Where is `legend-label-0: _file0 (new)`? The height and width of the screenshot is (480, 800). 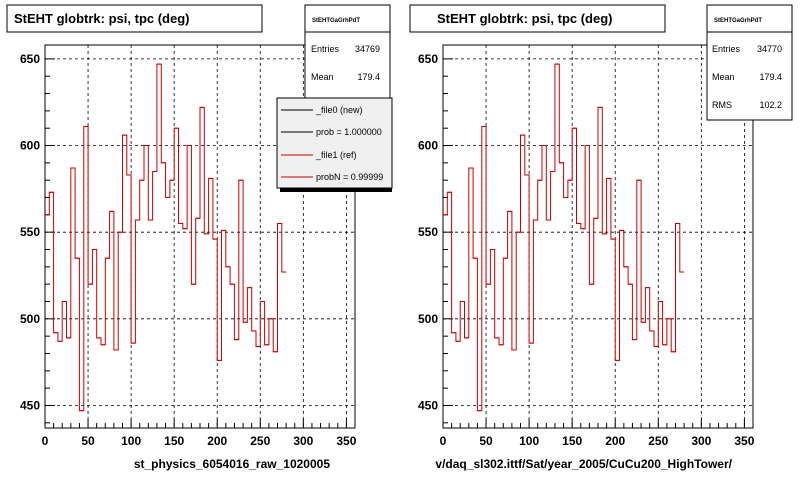 legend-label-0: _file0 (new) is located at coordinates (339, 110).